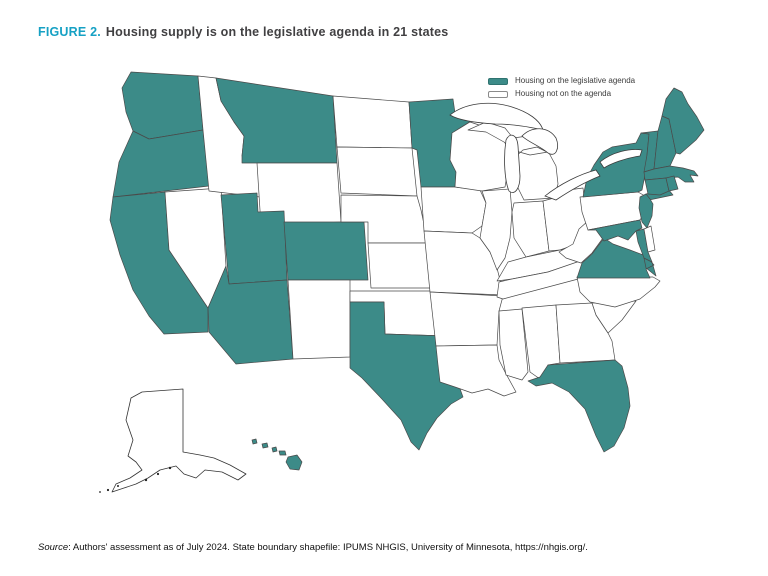  Describe the element at coordinates (372, 122) in the screenshot. I see `state-ND` at that location.